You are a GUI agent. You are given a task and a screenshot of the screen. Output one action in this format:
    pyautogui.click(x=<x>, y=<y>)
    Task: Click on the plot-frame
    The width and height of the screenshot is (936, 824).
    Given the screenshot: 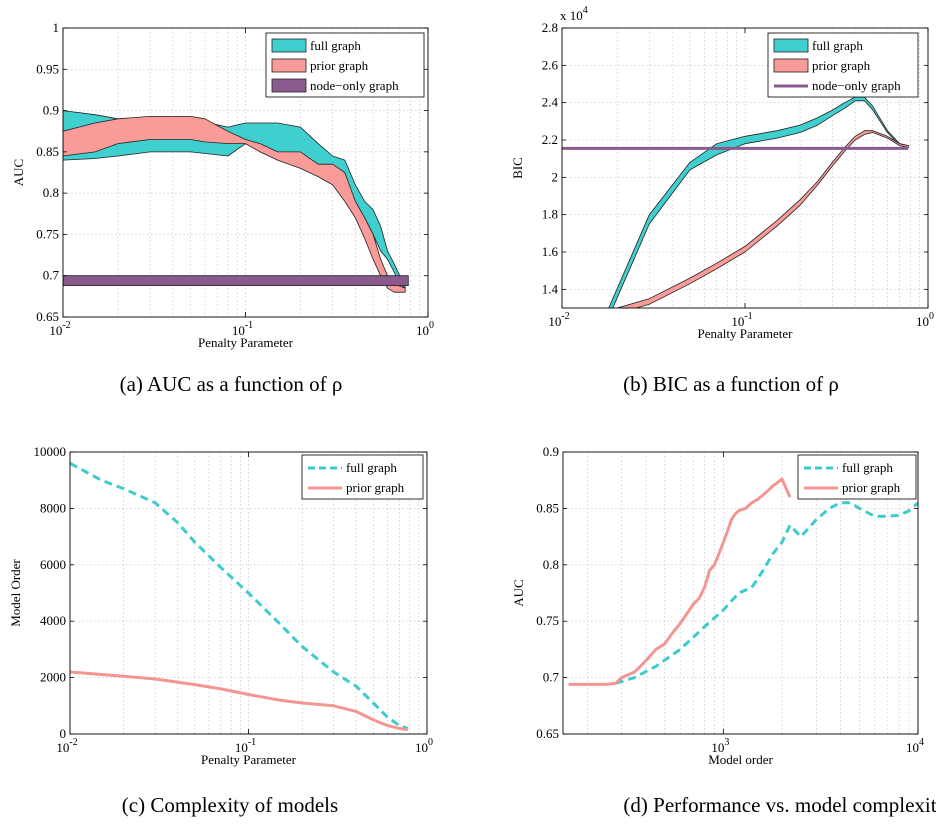 What is the action you would take?
    pyautogui.click(x=740, y=593)
    